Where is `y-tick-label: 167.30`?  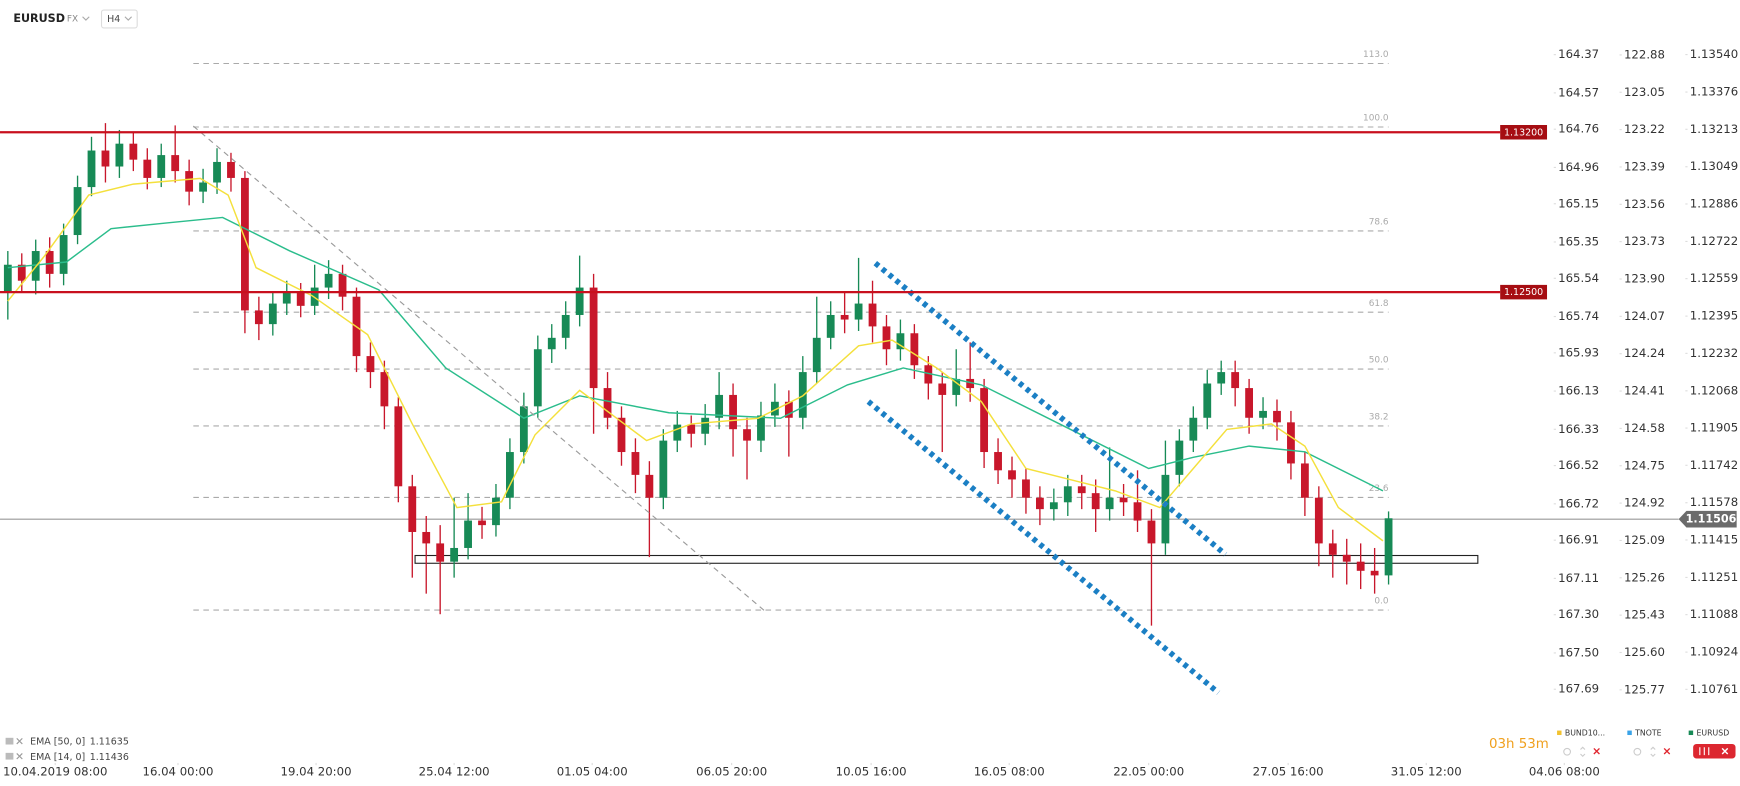
y-tick-label: 167.30 is located at coordinates (1578, 614).